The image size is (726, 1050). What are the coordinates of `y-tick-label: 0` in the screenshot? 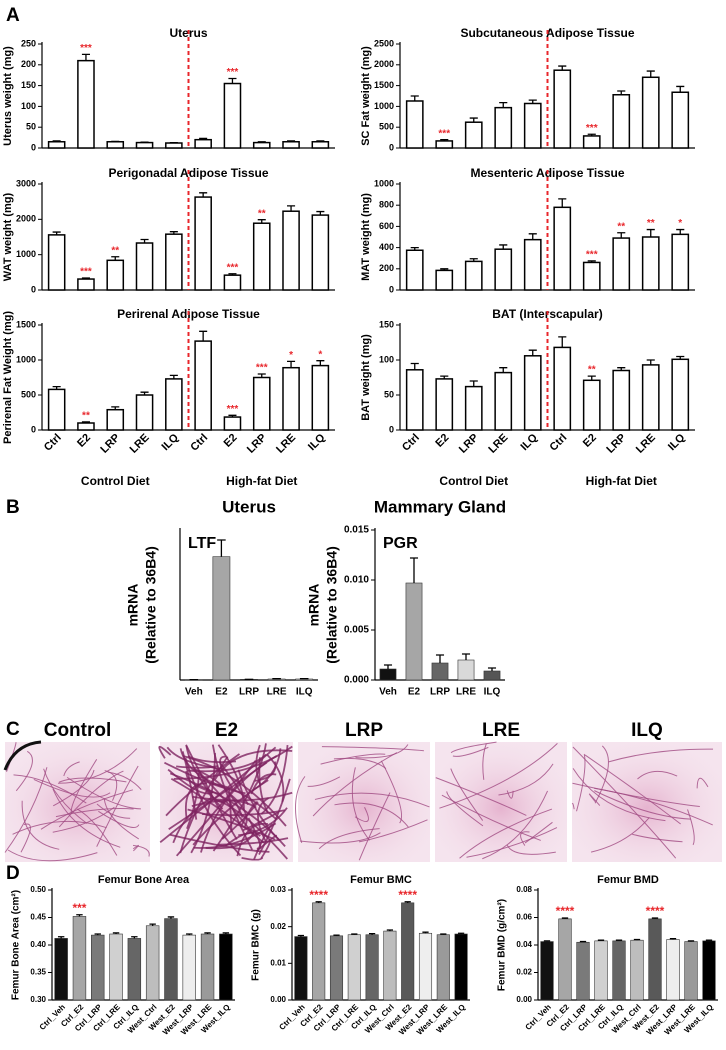 It's located at (391, 147).